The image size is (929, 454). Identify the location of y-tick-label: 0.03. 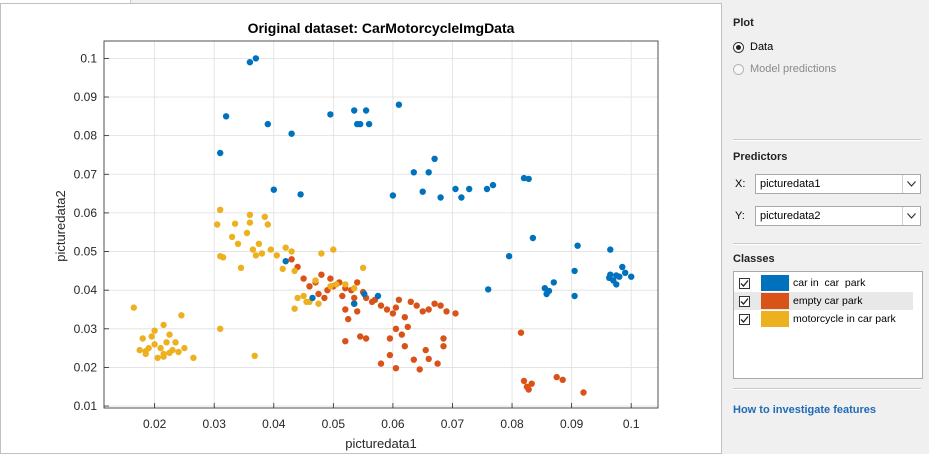
(86, 329).